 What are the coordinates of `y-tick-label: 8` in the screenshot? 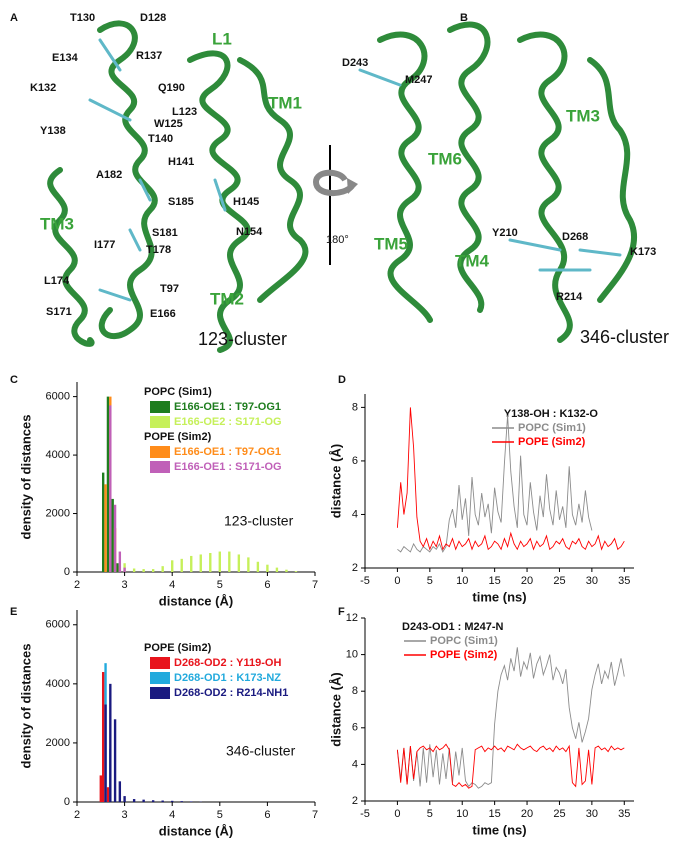 It's located at (355, 407).